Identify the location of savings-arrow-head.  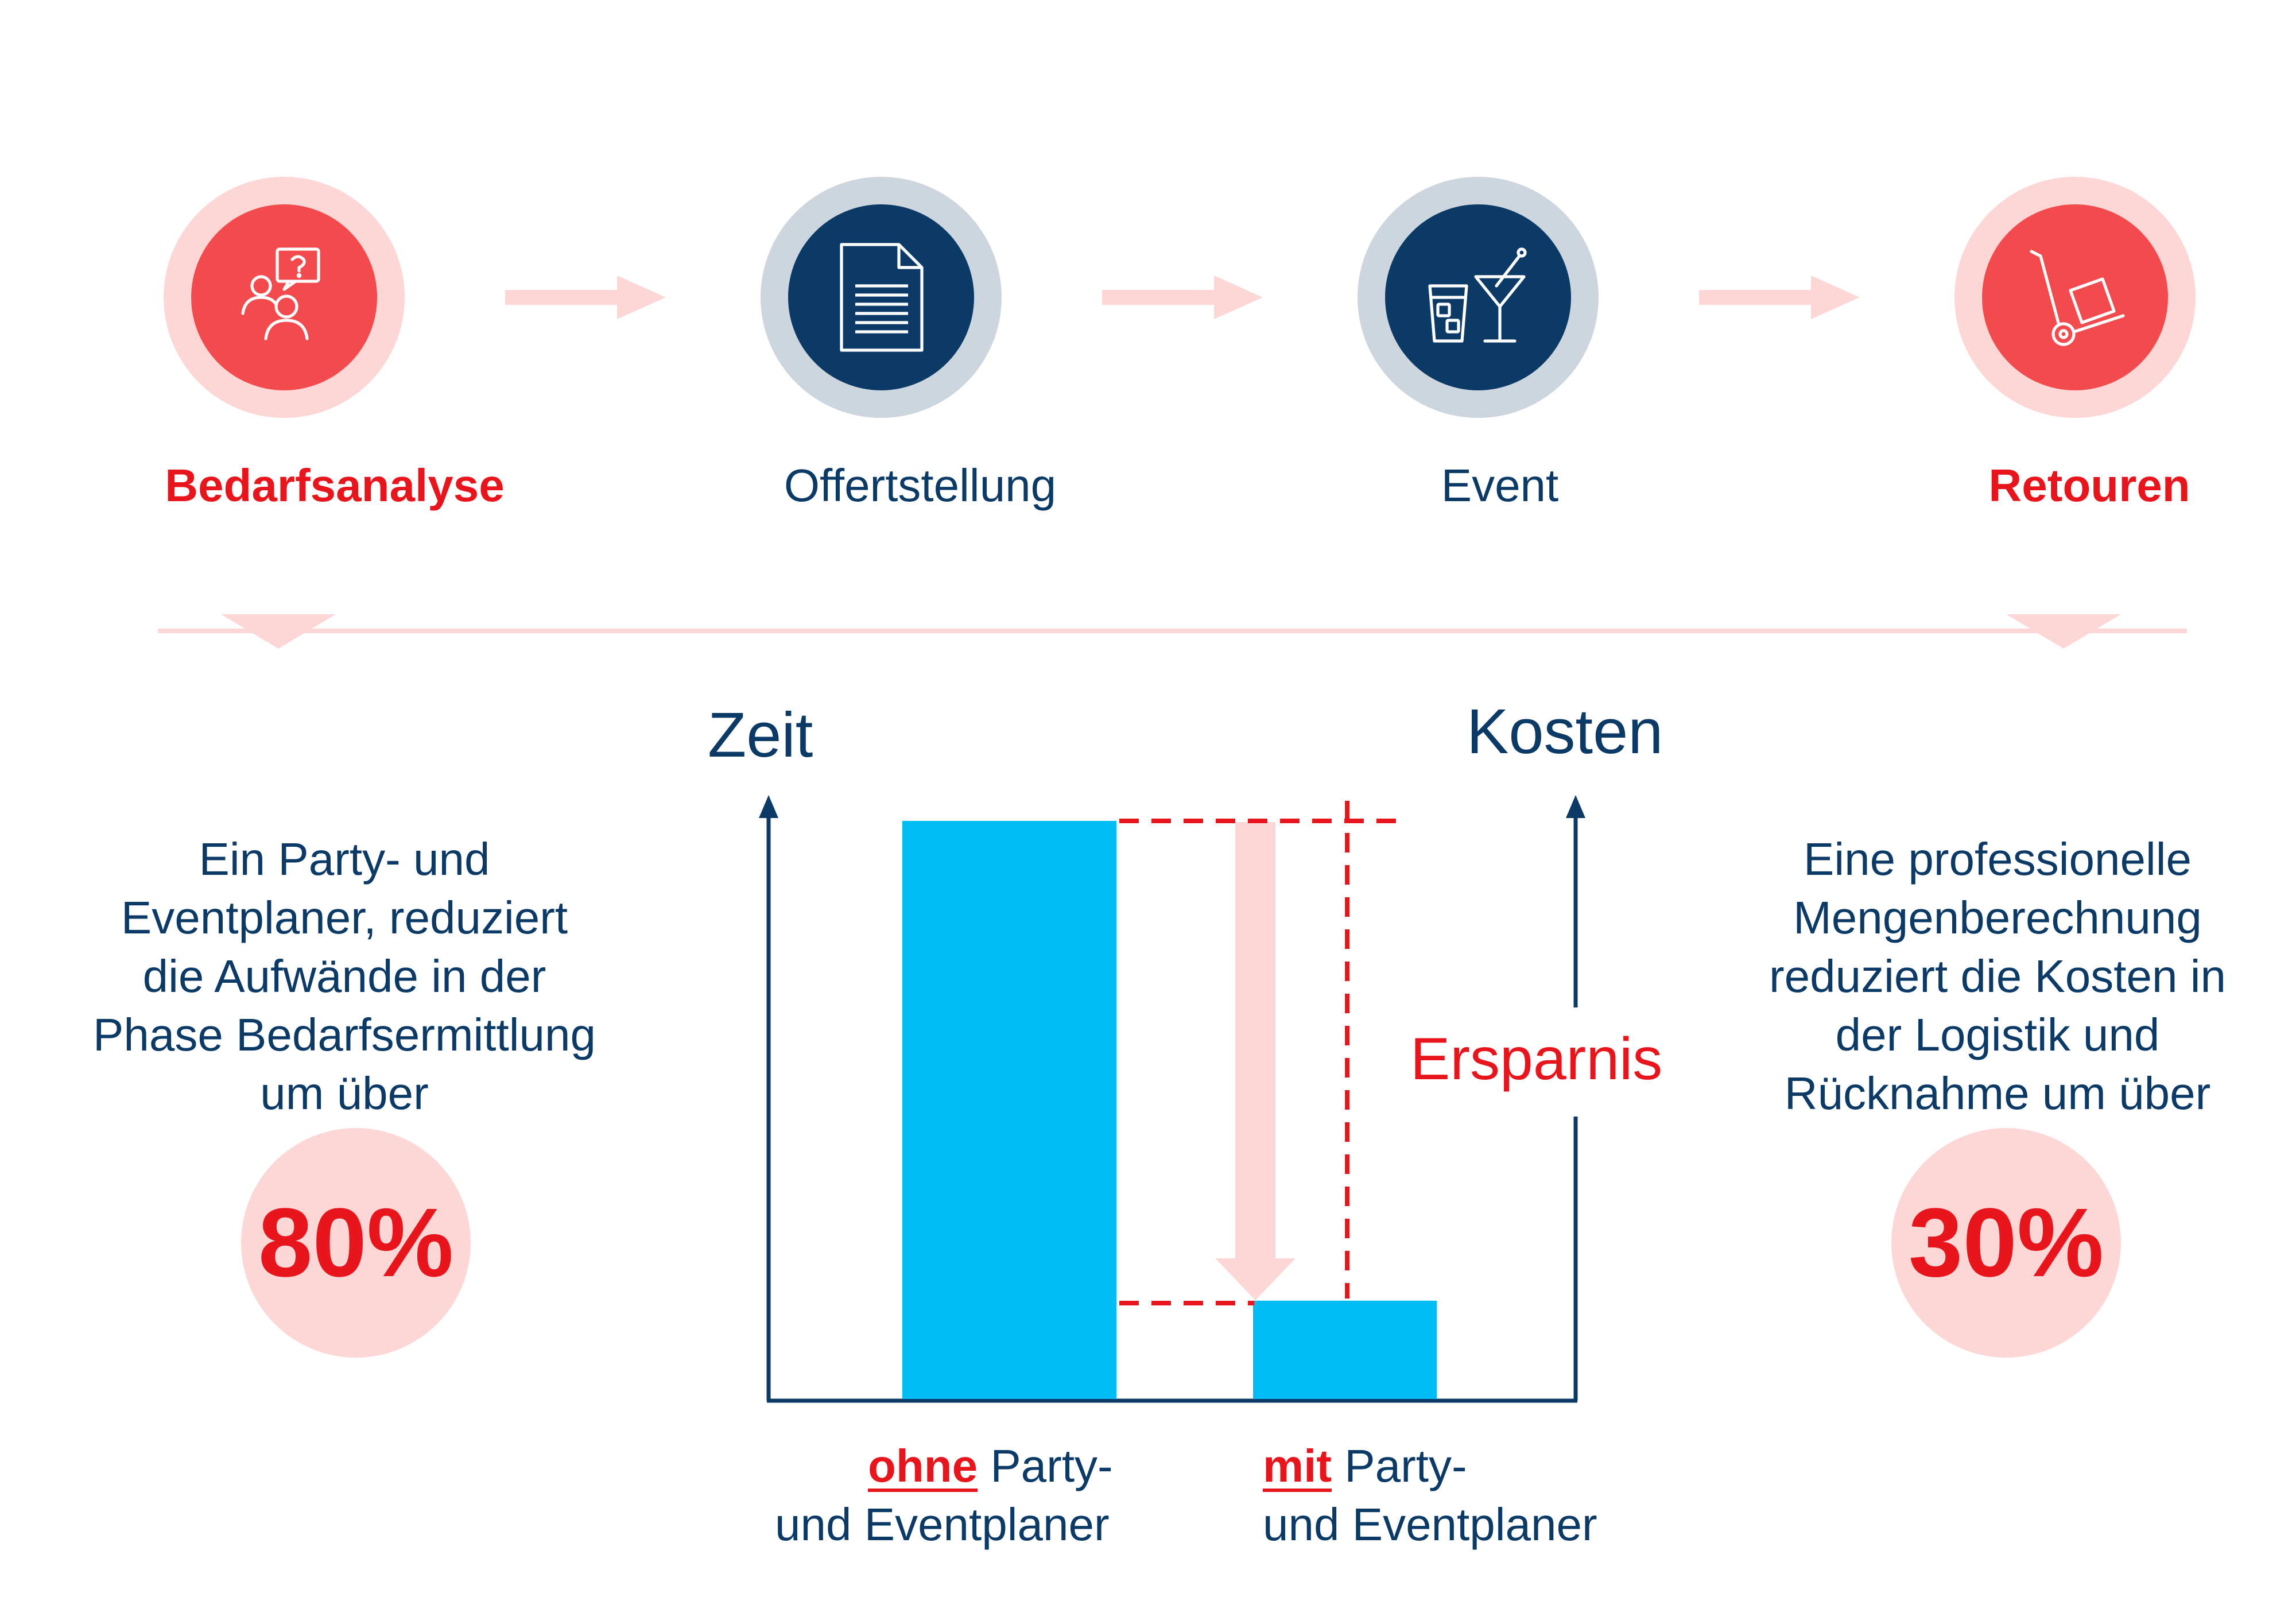
(1255, 1279).